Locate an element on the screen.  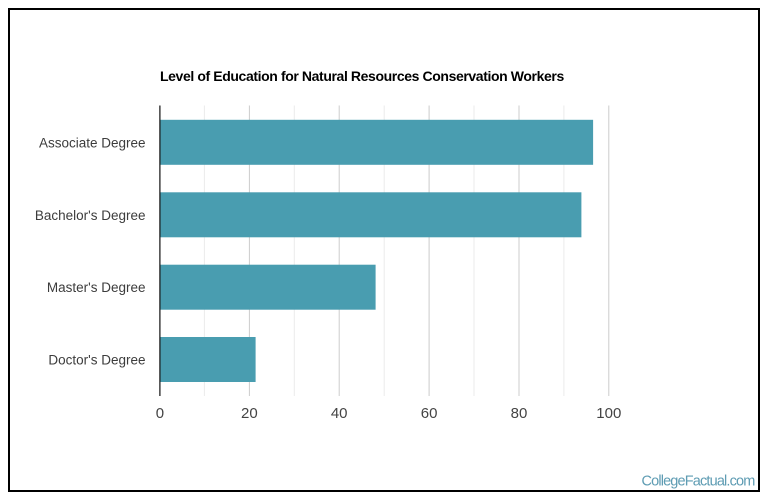
svg-text: Associate Degree is located at coordinates (92, 143).